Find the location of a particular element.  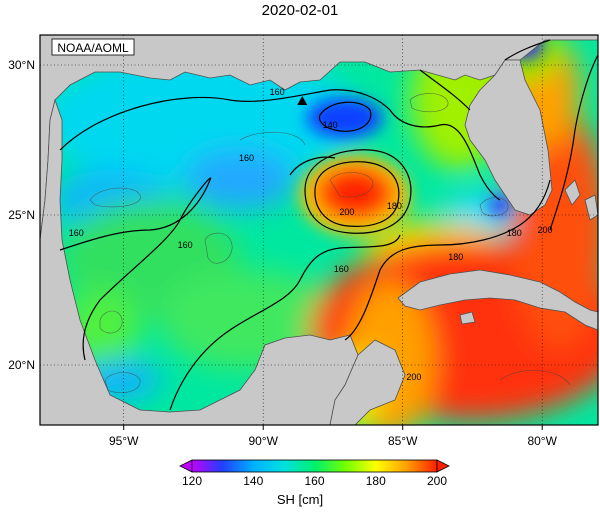

lon-tick-label: 90°W is located at coordinates (263, 441).